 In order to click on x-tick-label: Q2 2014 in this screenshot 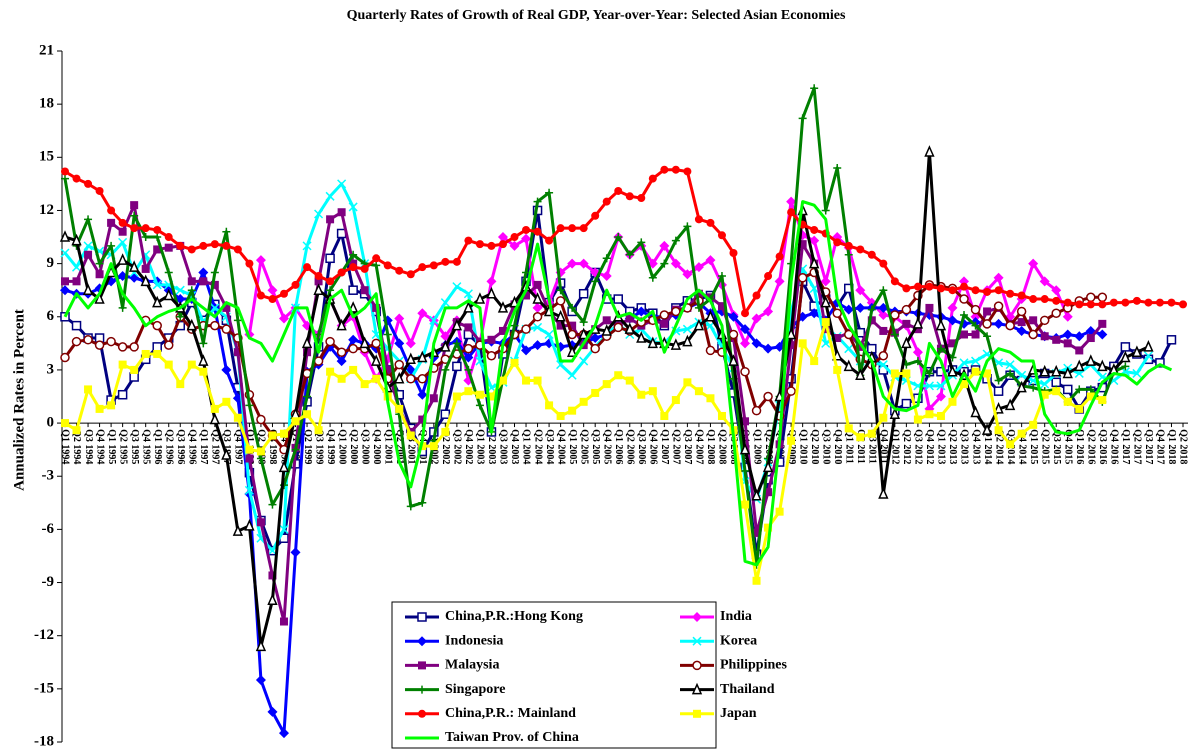, I will do `click(998, 446)`.